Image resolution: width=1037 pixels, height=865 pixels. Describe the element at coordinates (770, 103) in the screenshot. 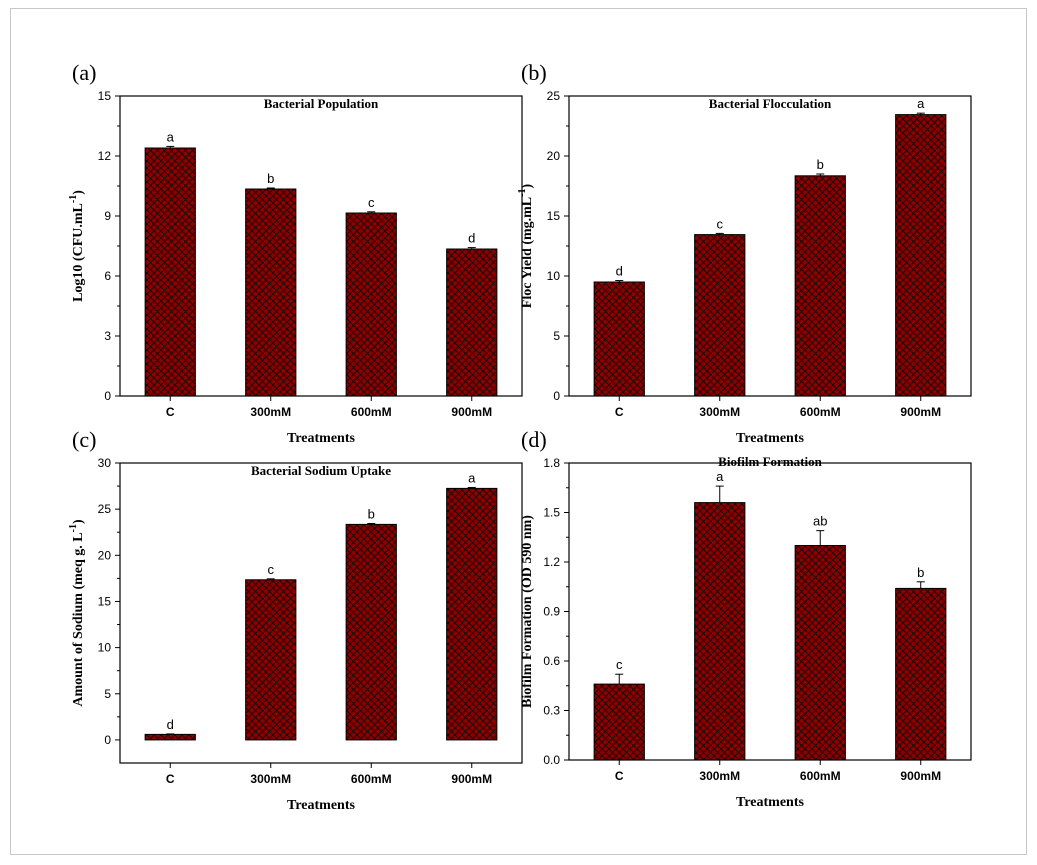

I see `chart-title: Bacterial Flocculation` at that location.